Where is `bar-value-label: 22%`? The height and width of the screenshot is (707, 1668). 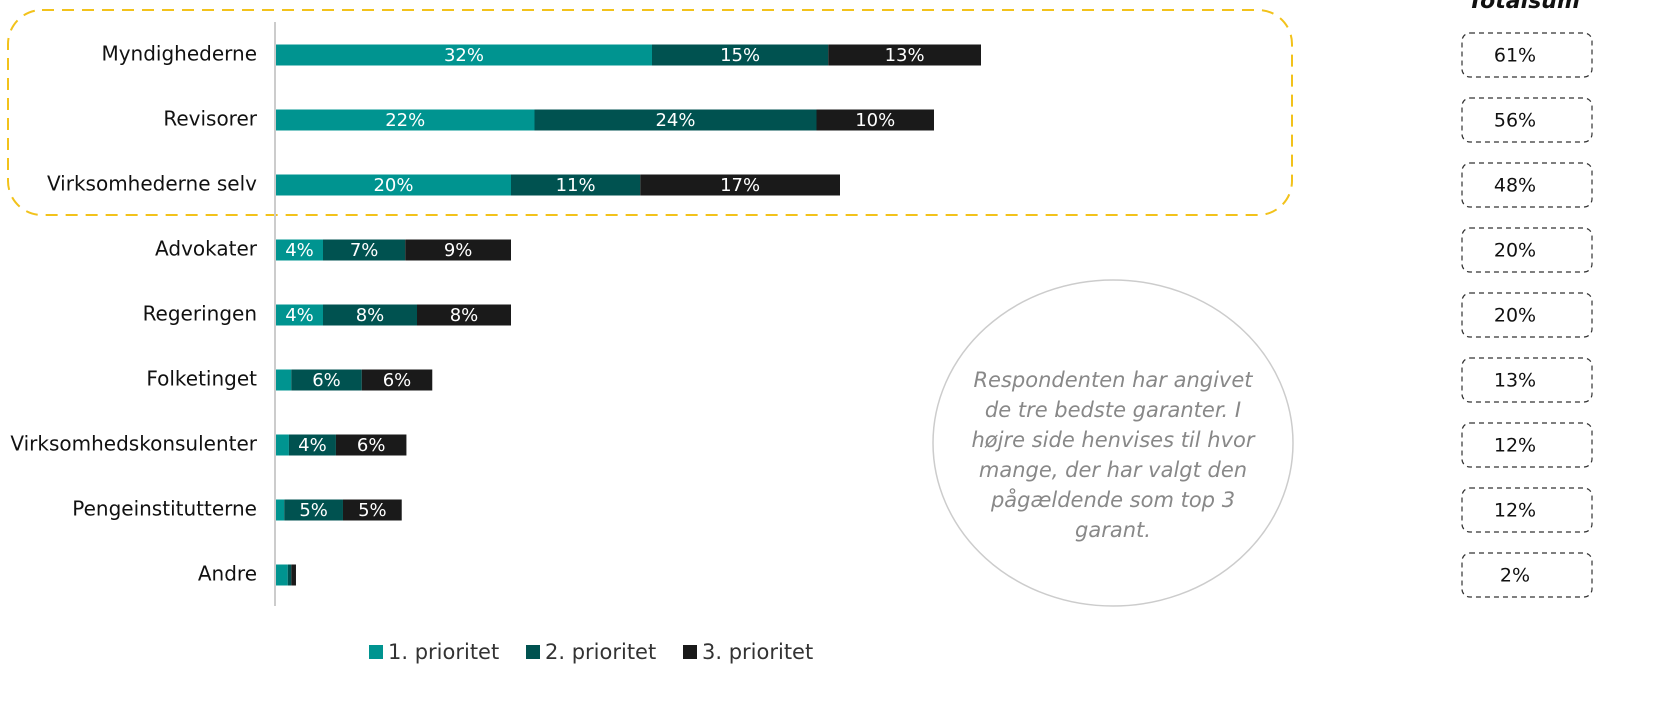
bar-value-label: 22% is located at coordinates (405, 120).